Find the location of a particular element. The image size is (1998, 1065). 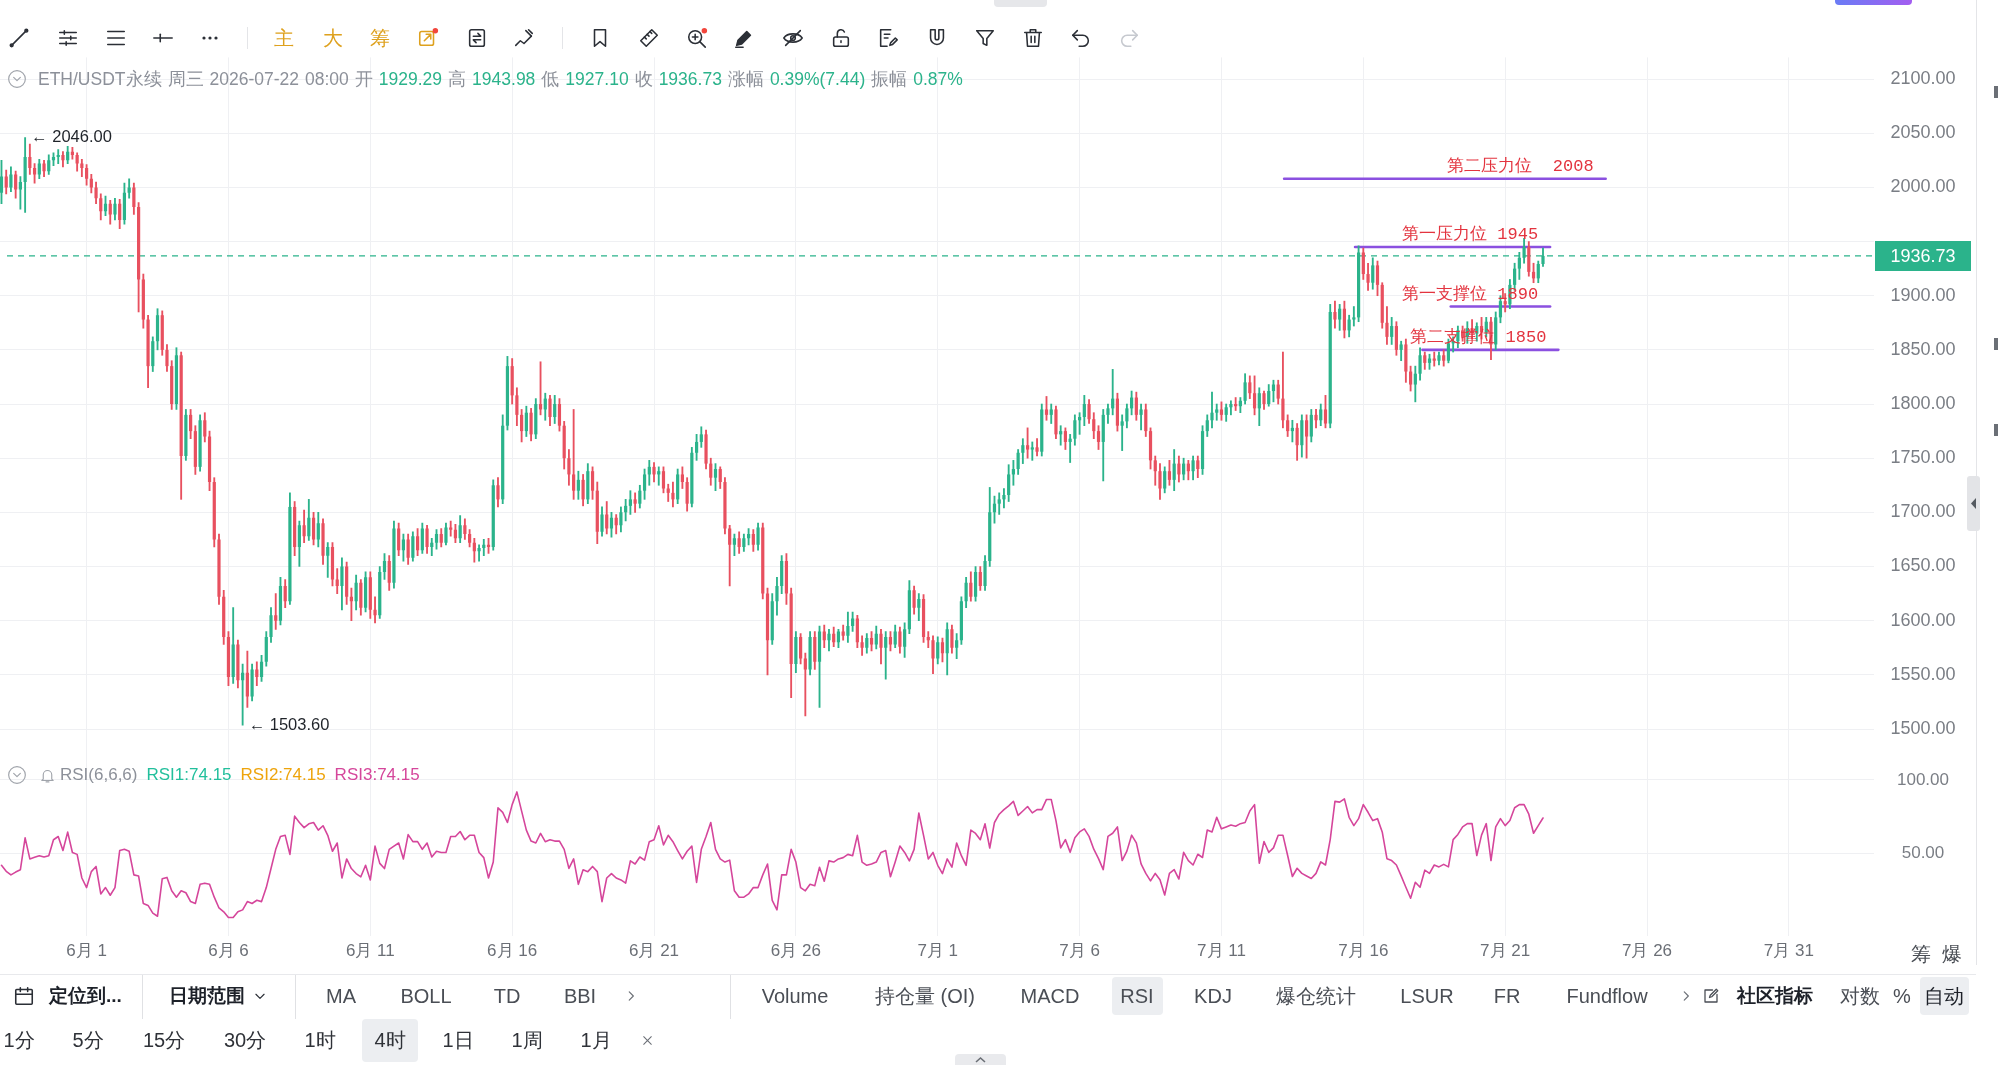

y-tick-label: 2100.00 is located at coordinates (1923, 78).